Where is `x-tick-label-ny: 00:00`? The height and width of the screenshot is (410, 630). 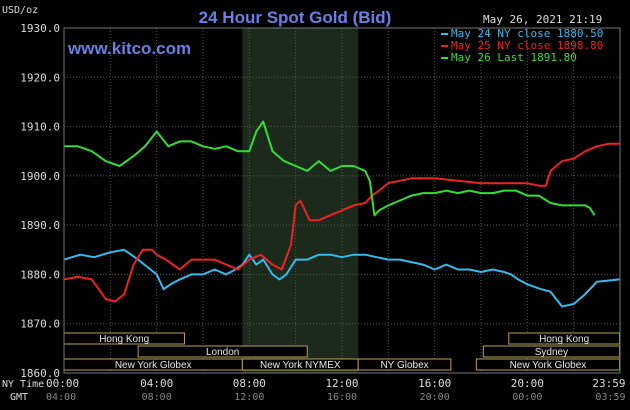 x-tick-label-ny: 00:00 is located at coordinates (62, 383).